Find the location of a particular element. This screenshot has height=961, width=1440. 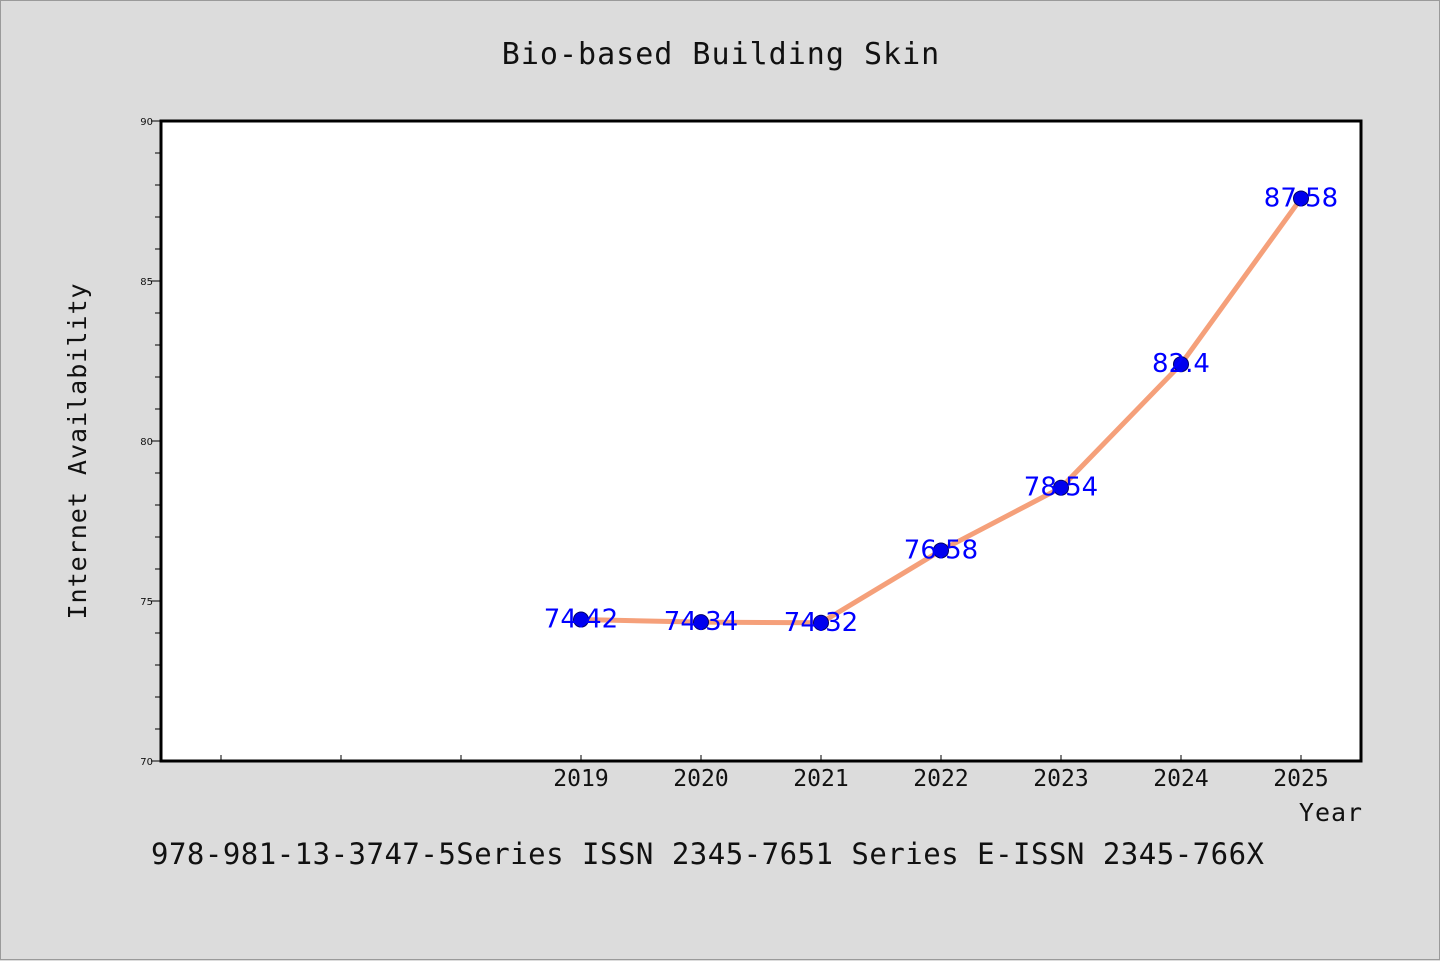

y-tick-label: 75 is located at coordinates (146, 602).